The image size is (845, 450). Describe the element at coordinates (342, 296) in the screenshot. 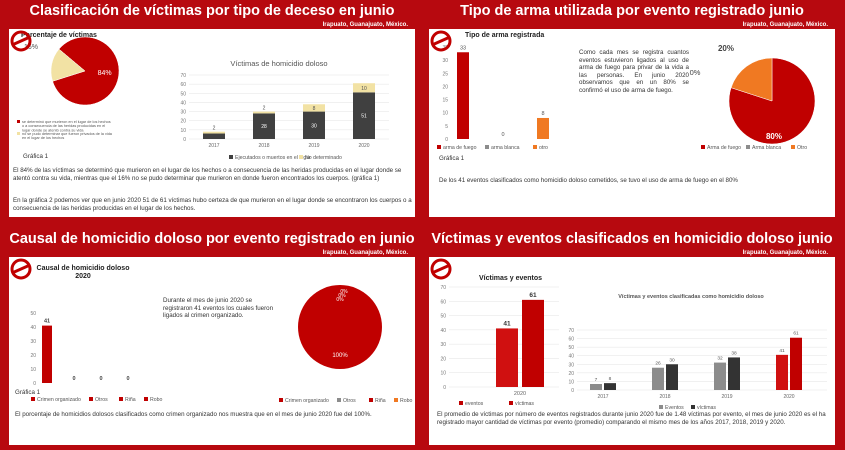

I see `pie-value-label: 0%` at that location.